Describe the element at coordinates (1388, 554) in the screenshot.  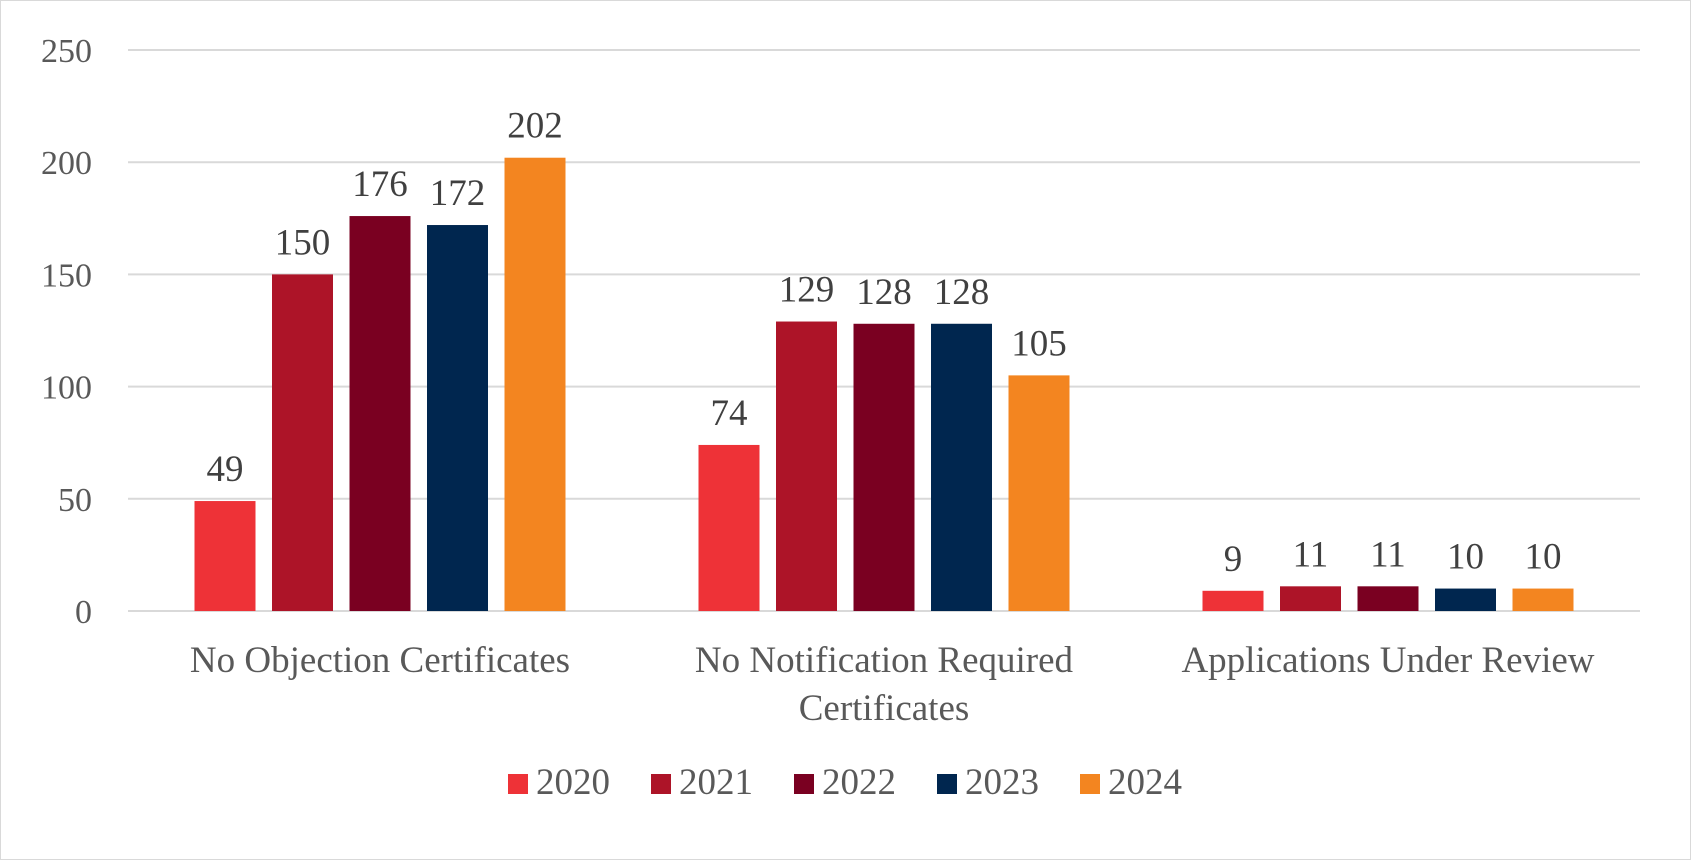
I see `data-label-2022-cat2: 11` at that location.